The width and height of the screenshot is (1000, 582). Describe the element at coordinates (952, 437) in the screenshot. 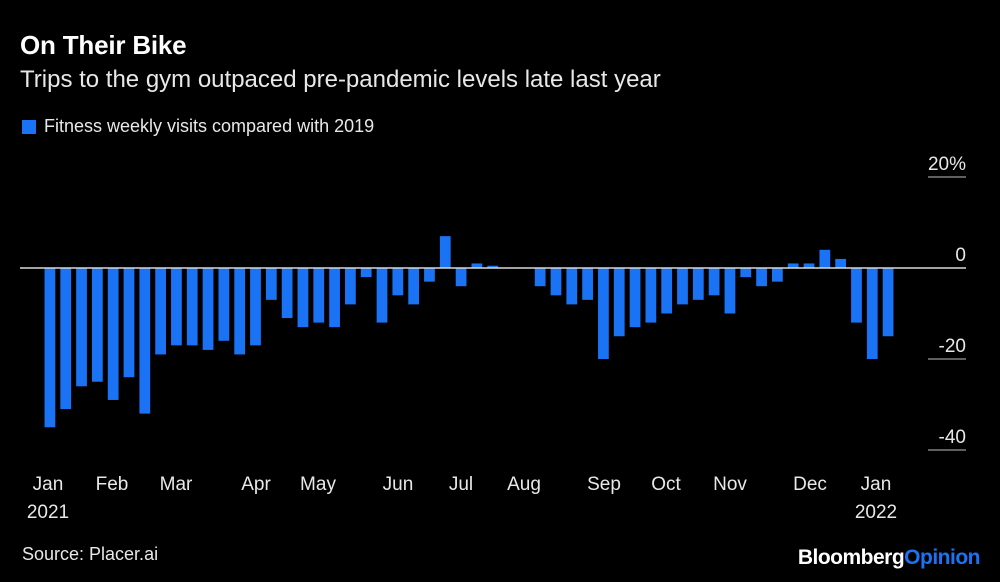

I see `y-tick-label: -40` at that location.